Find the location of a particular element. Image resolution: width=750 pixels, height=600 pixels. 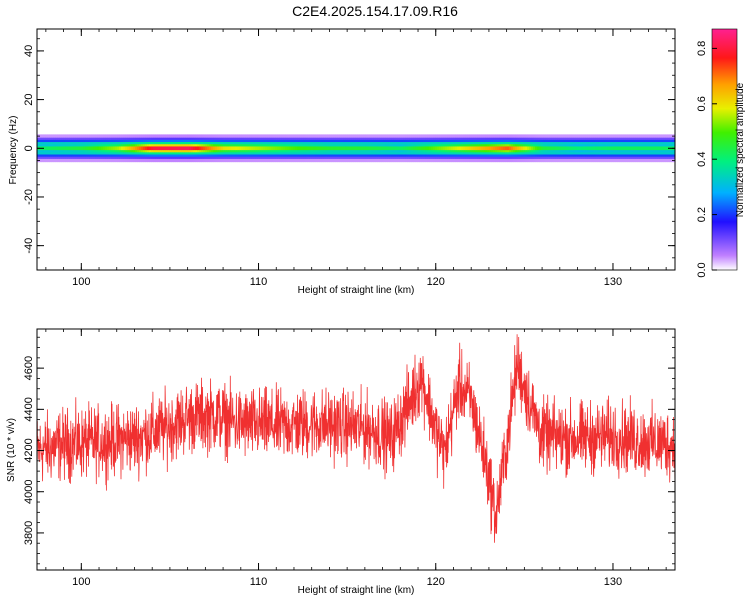

y-tick-label: -40 is located at coordinates (29, 246).